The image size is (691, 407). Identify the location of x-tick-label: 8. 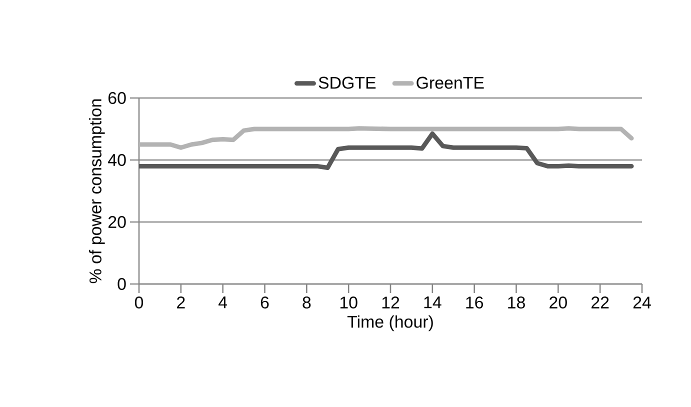
(306, 302).